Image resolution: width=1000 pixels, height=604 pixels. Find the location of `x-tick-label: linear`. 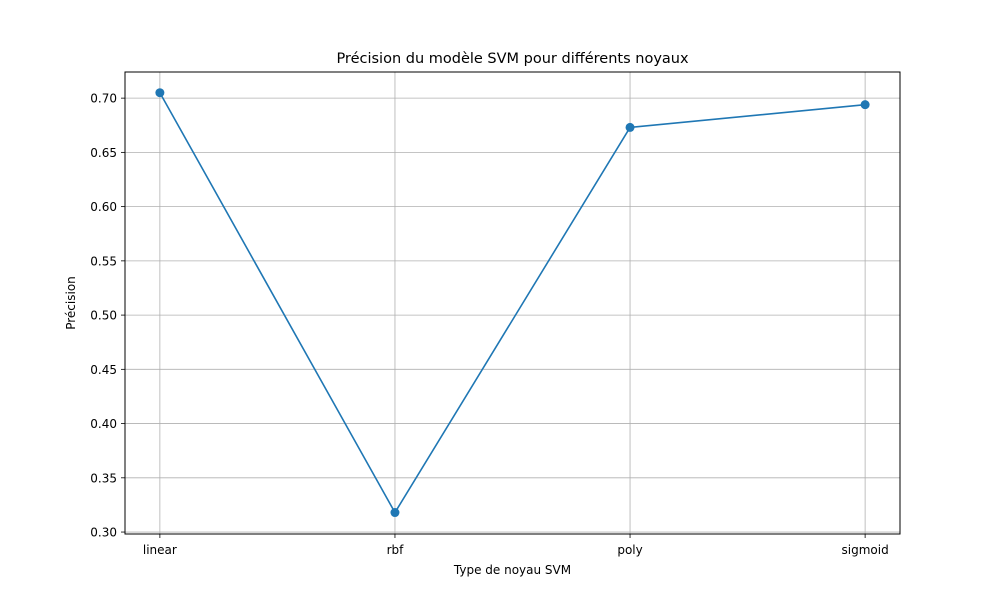

x-tick-label: linear is located at coordinates (160, 550).